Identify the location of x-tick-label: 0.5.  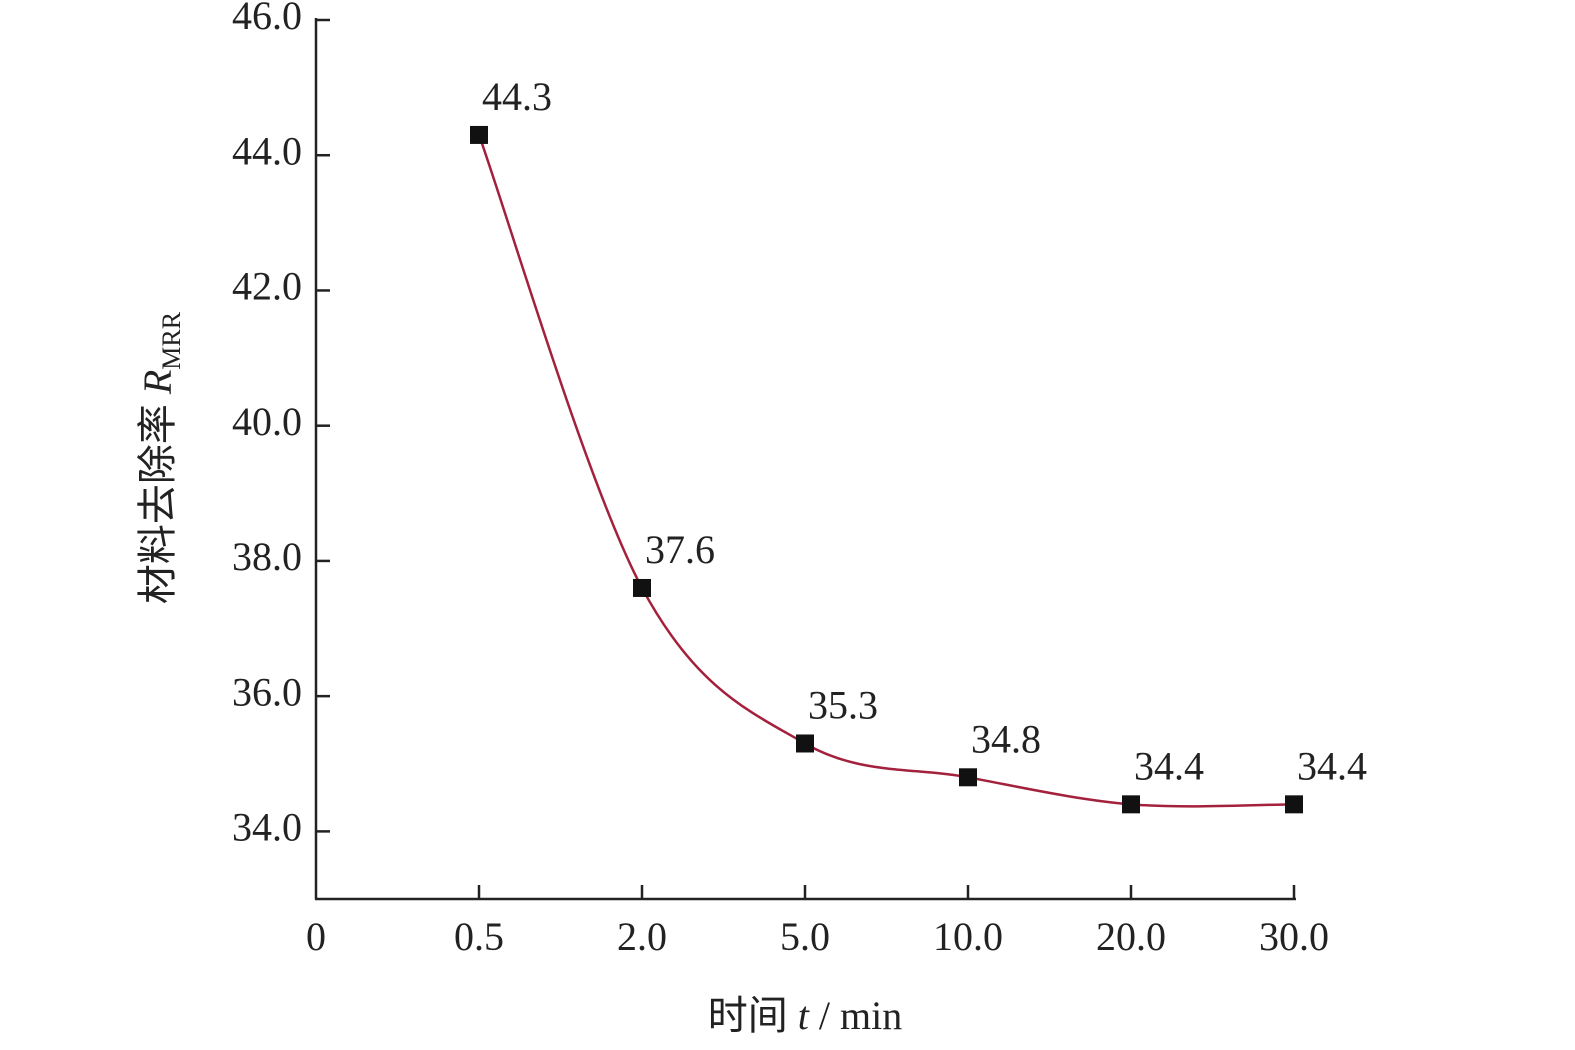
(479, 936).